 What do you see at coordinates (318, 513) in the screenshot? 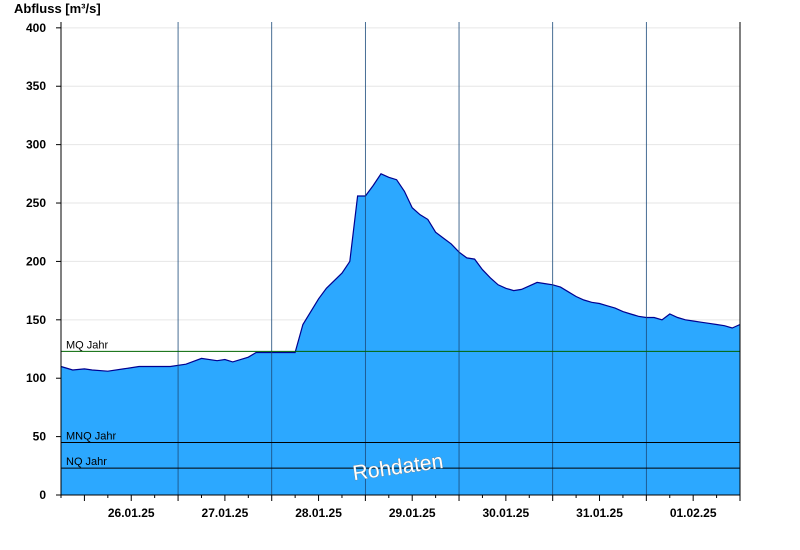
I see `x-tick-label: 28.01.25` at bounding box center [318, 513].